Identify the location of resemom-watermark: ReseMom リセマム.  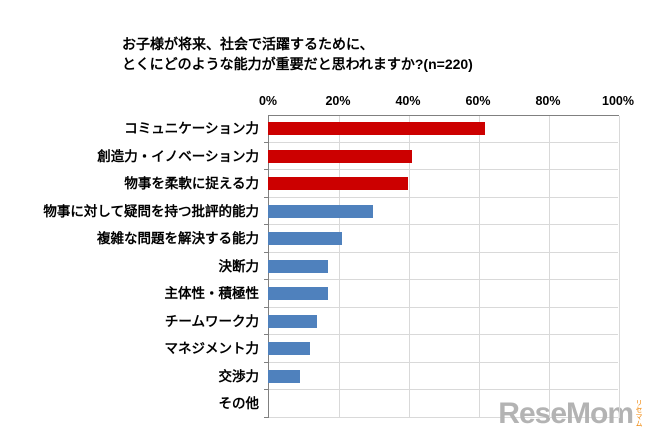
(570, 414).